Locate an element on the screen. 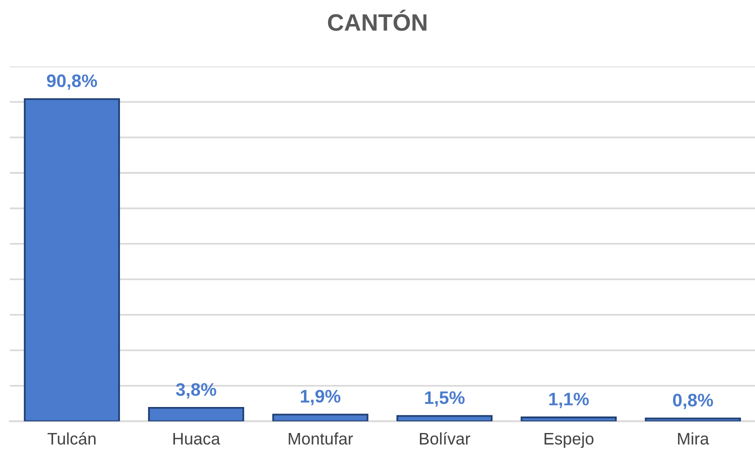 Image resolution: width=755 pixels, height=452 pixels. x-tick-label: Espejo is located at coordinates (569, 440).